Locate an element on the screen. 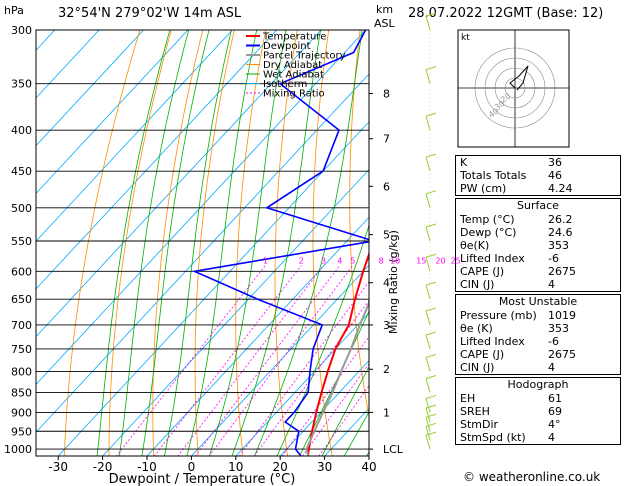 The image size is (629, 486). pressure-tick-label: 850 is located at coordinates (21, 393).